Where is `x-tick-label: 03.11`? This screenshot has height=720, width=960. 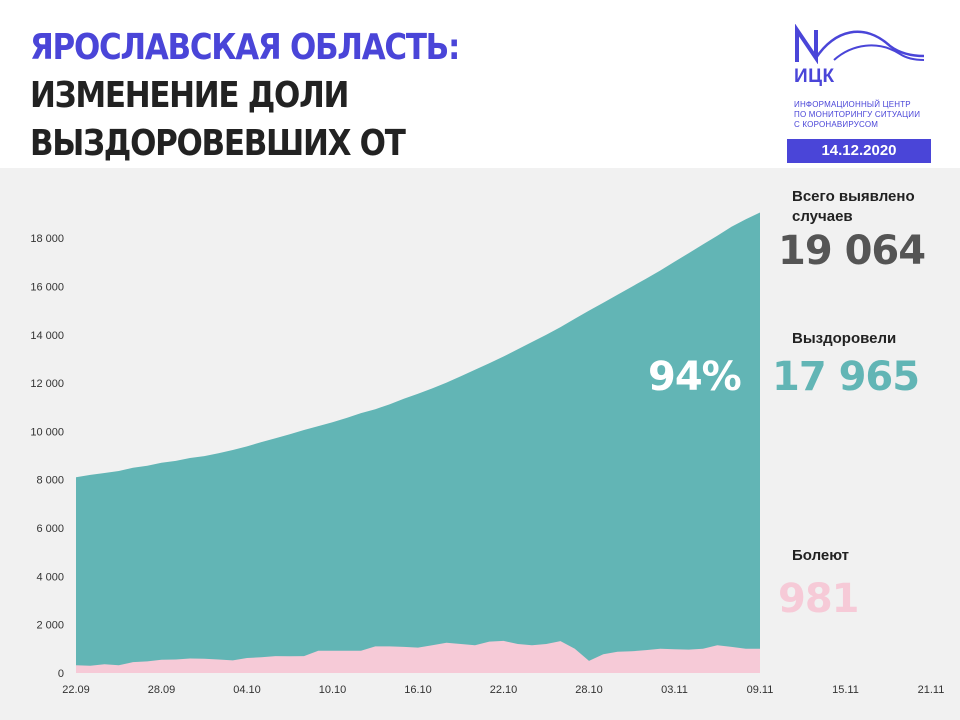 x-tick-label: 03.11 is located at coordinates (674, 690).